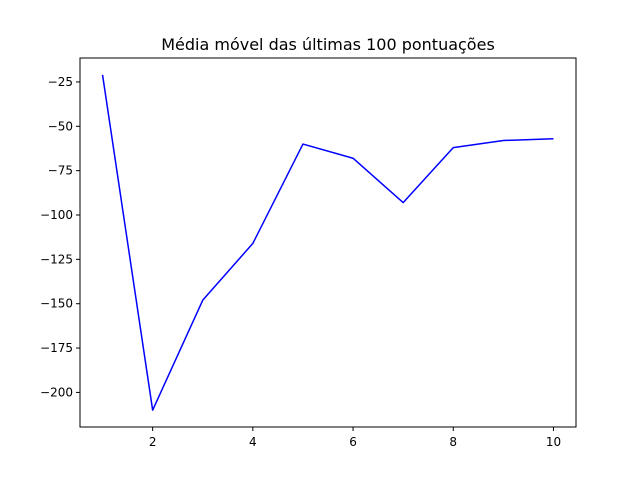  I want to click on y-tick-label: −50, so click(60, 126).